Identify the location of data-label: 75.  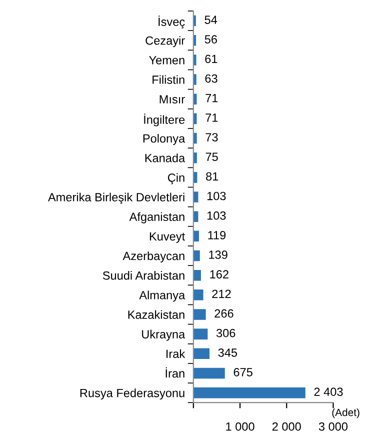
(212, 157).